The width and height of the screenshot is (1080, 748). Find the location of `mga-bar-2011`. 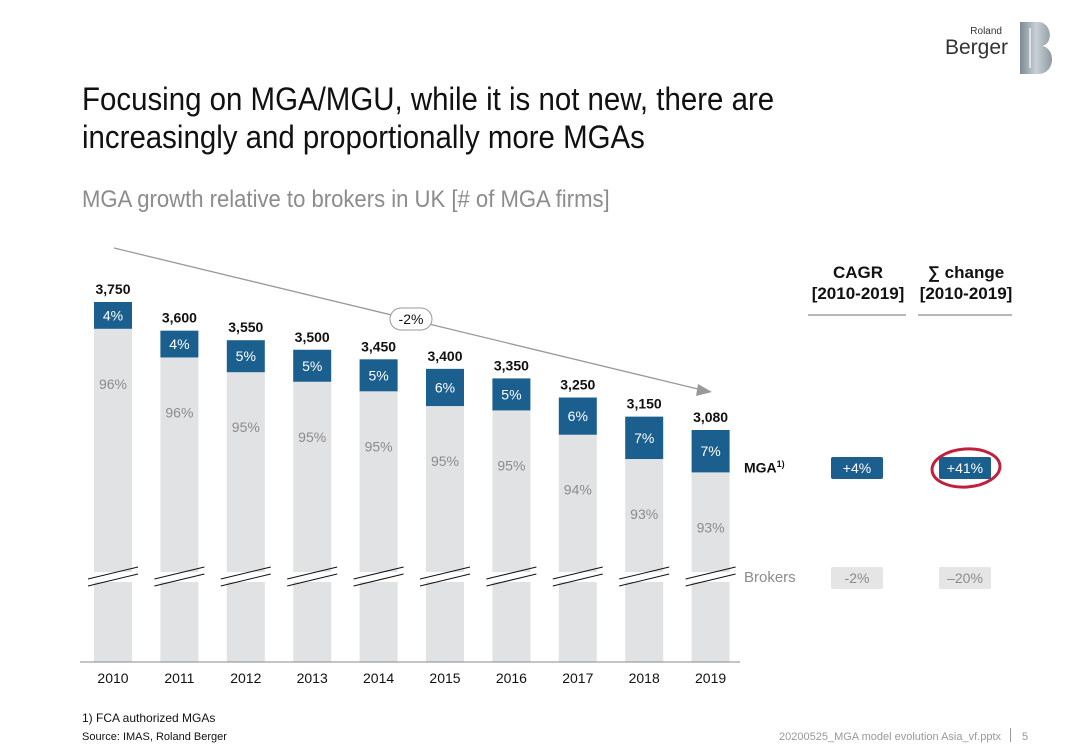

mga-bar-2011 is located at coordinates (179, 344).